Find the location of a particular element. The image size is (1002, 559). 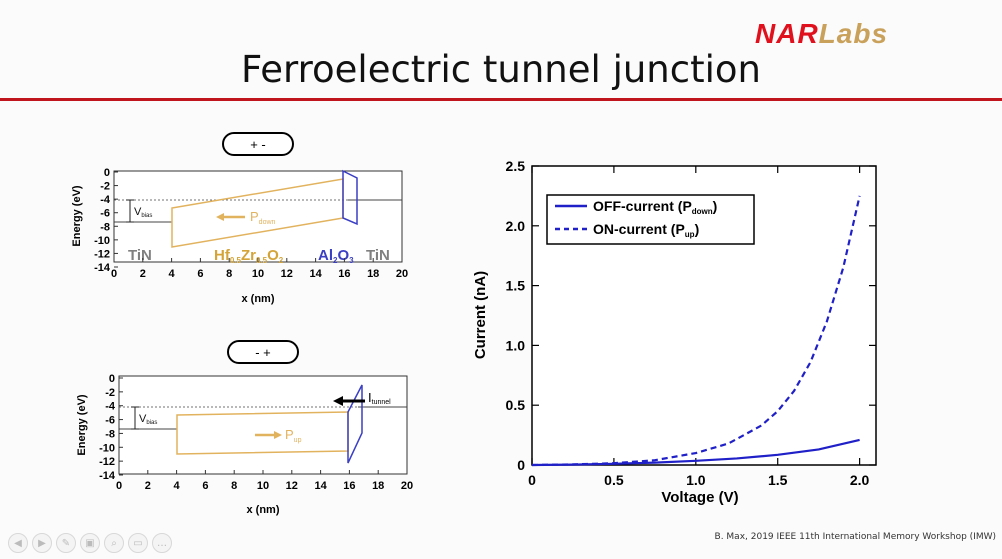

xtick-label: 0.5 is located at coordinates (614, 480).